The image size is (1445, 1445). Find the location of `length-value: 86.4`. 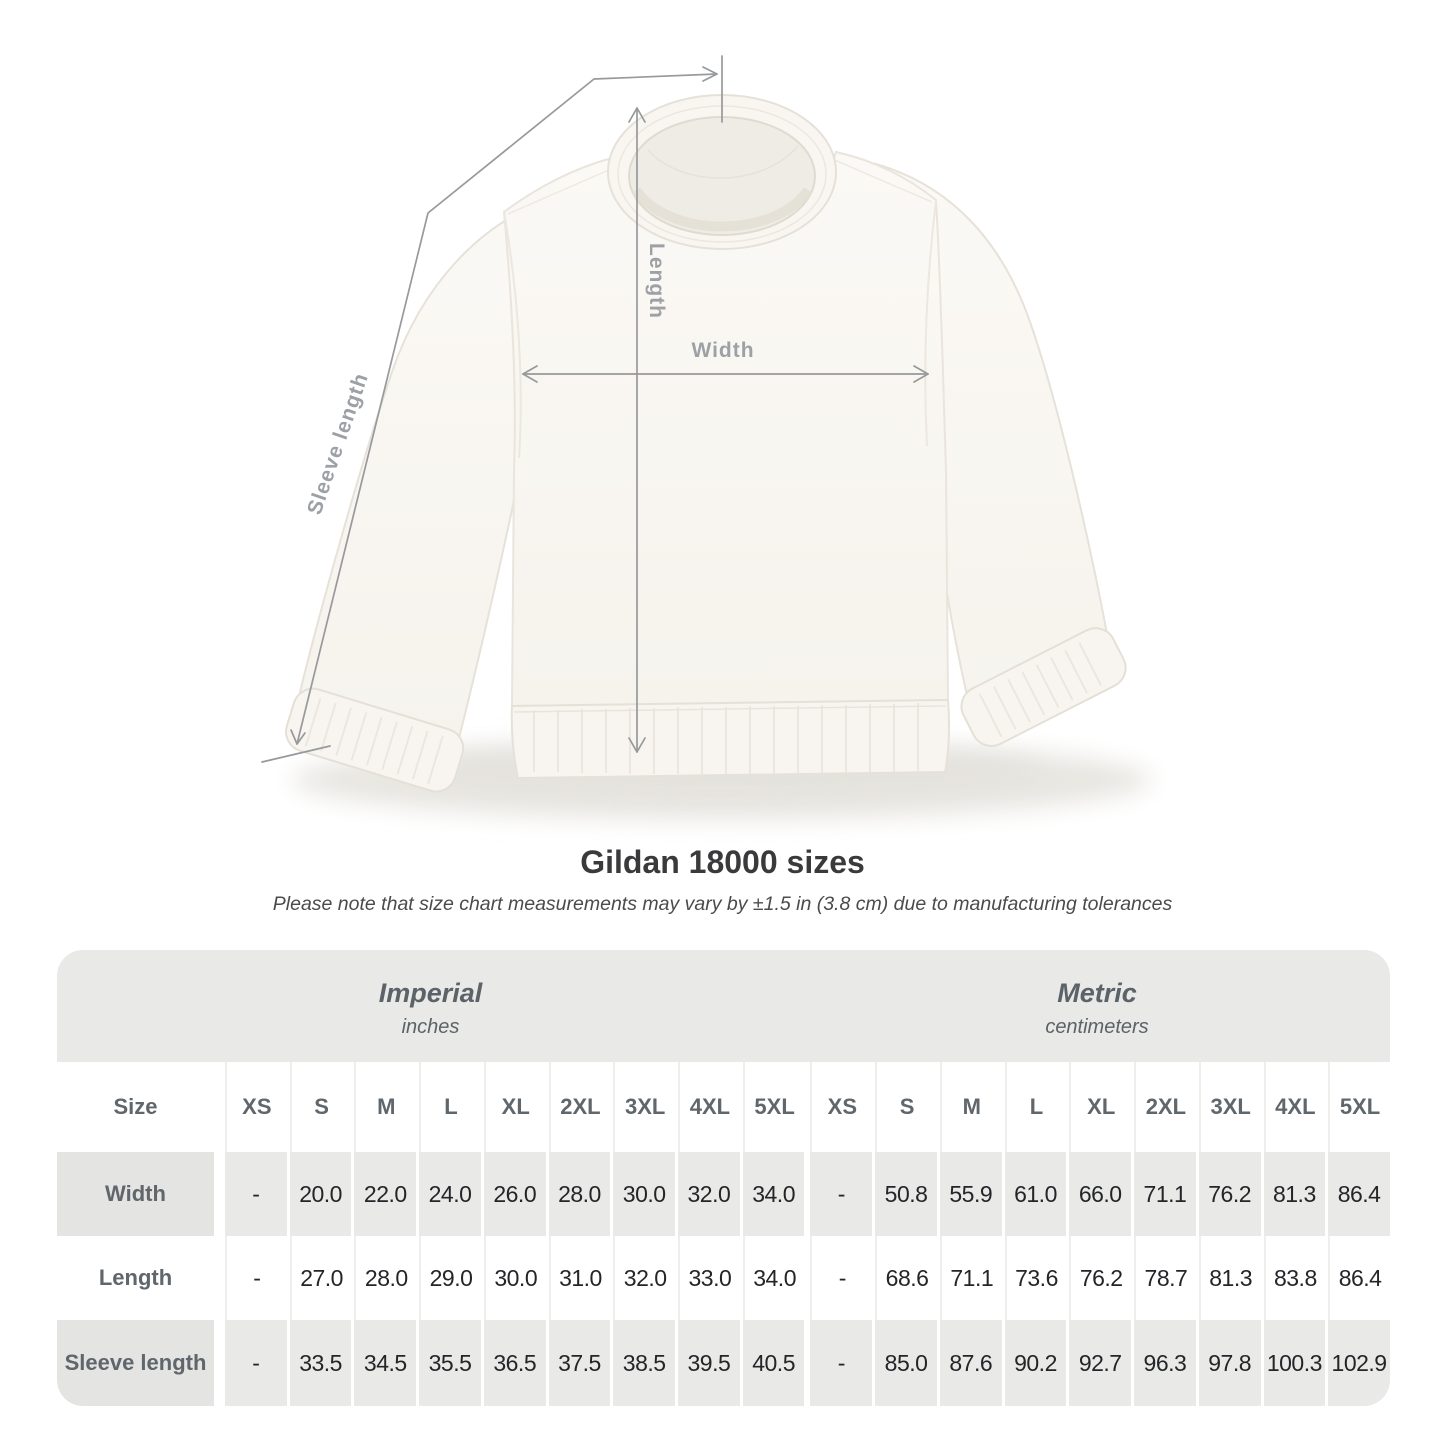

length-value: 86.4 is located at coordinates (1359, 1278).